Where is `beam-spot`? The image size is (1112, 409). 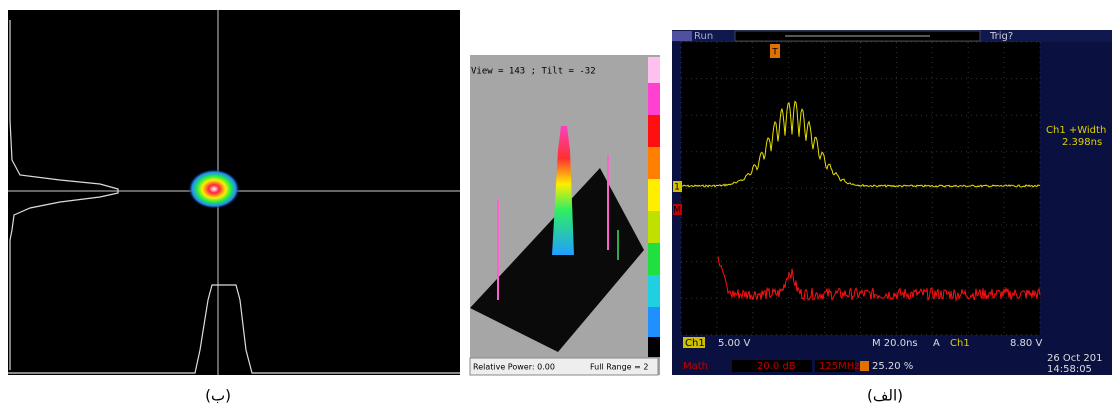 beam-spot is located at coordinates (214, 189).